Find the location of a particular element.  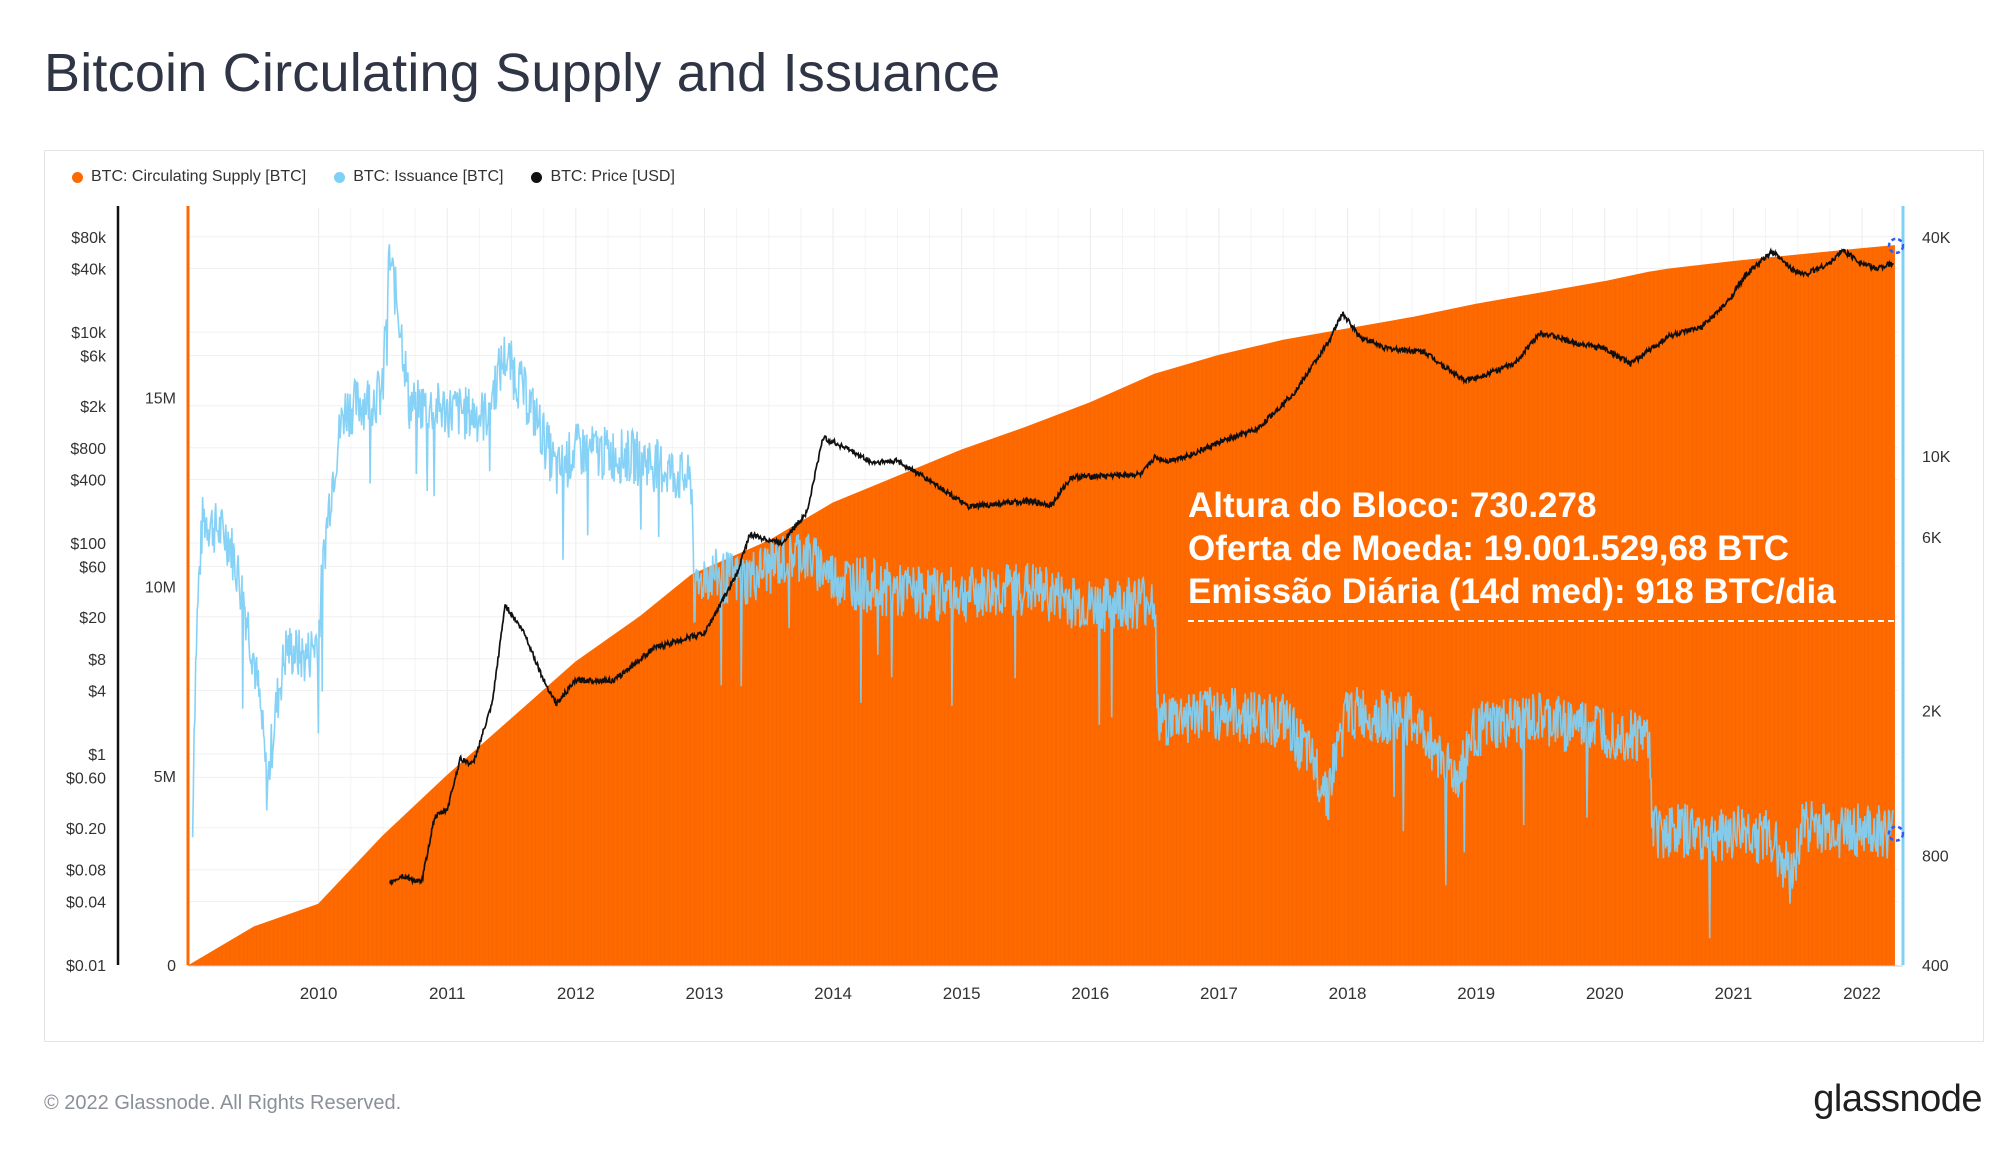

issuance-tick-label: 10K is located at coordinates (1936, 457).